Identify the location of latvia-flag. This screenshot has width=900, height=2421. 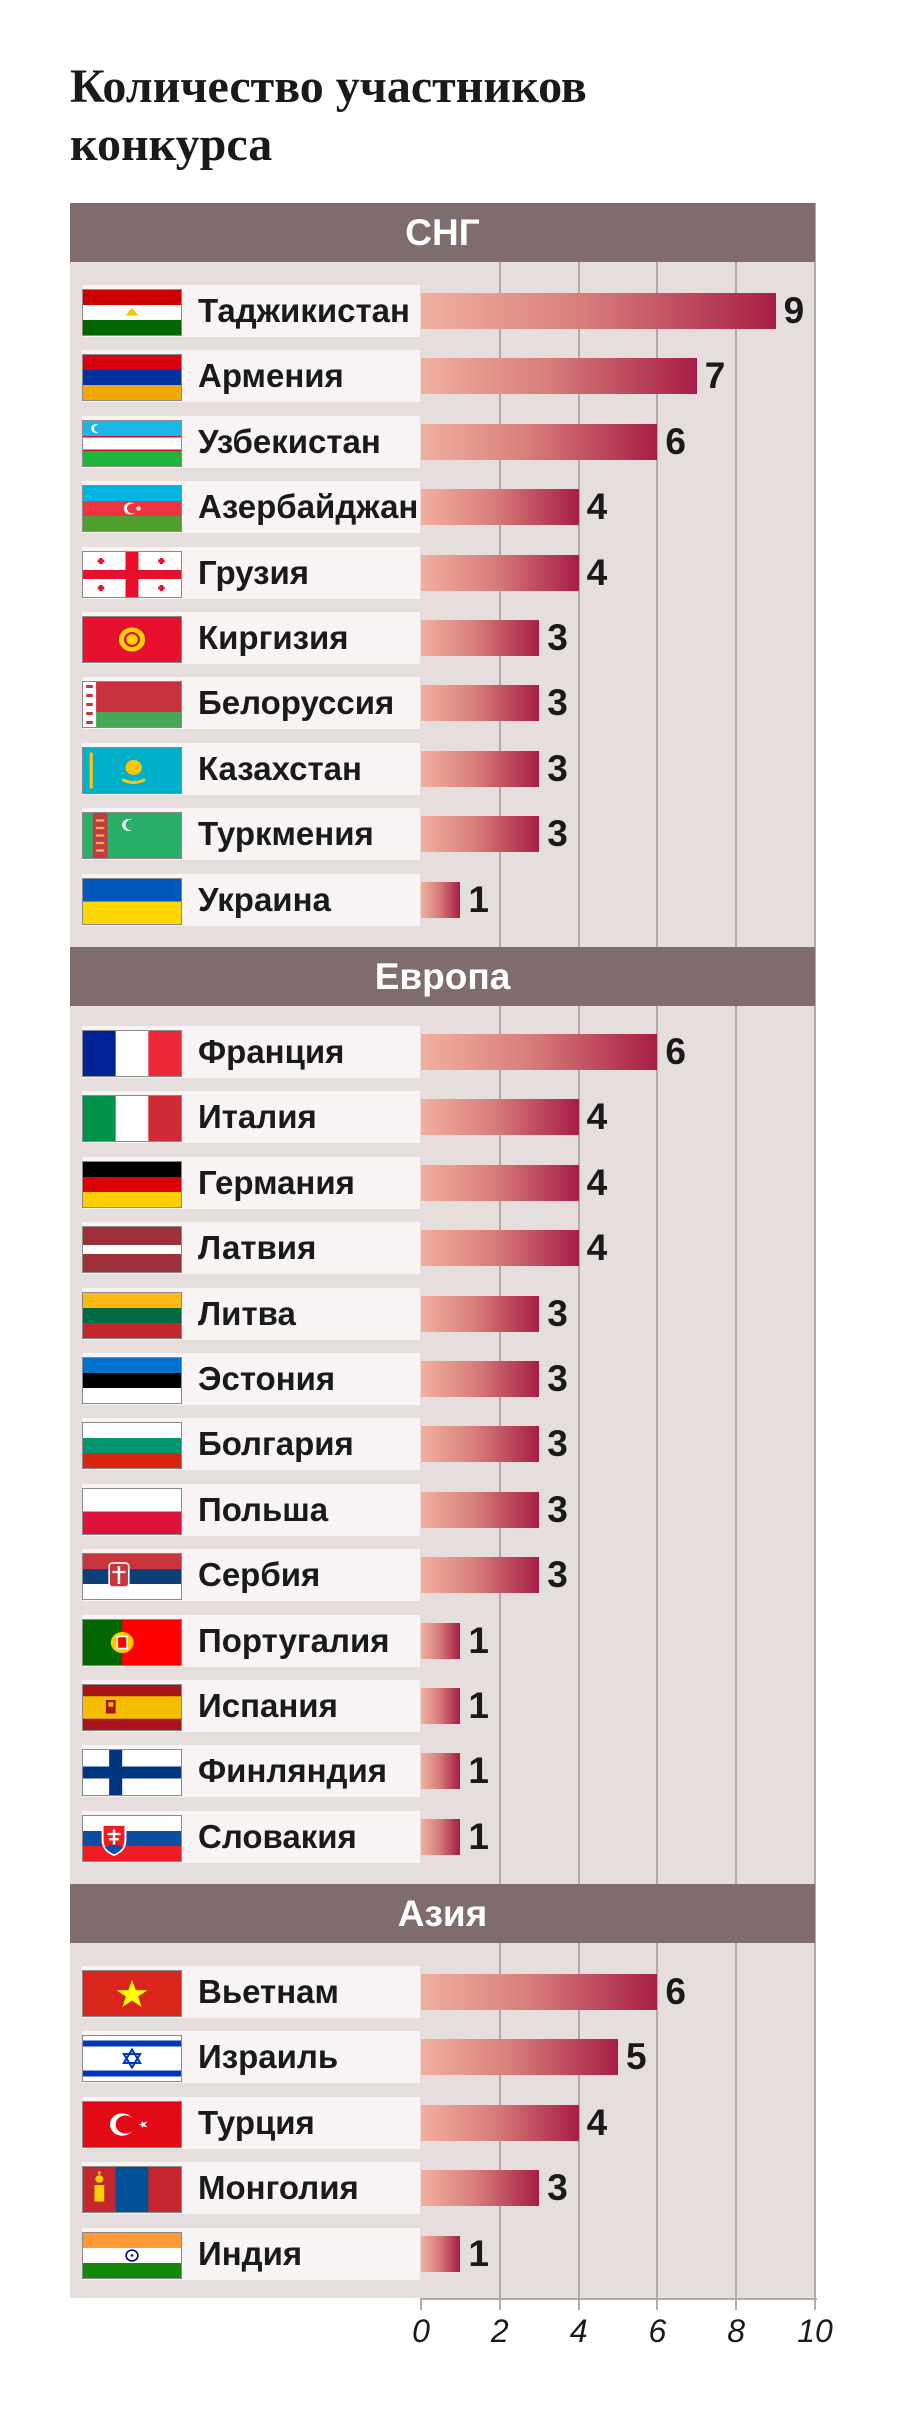
(132, 1249).